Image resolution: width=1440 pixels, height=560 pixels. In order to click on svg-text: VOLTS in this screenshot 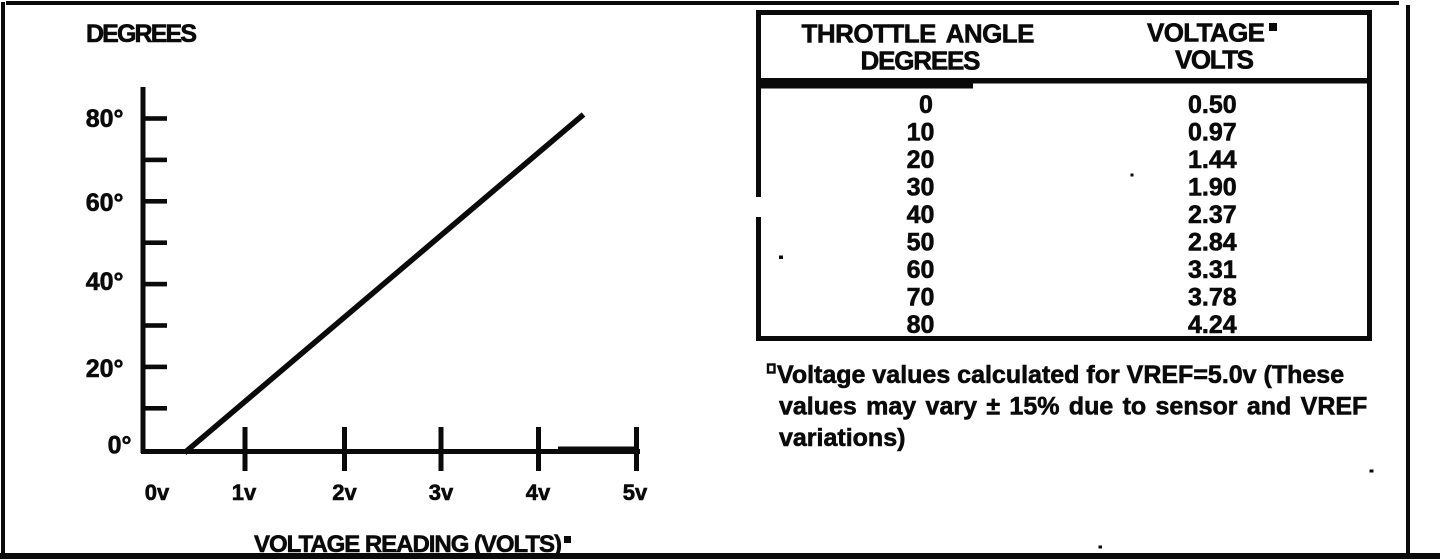, I will do `click(1214, 60)`.